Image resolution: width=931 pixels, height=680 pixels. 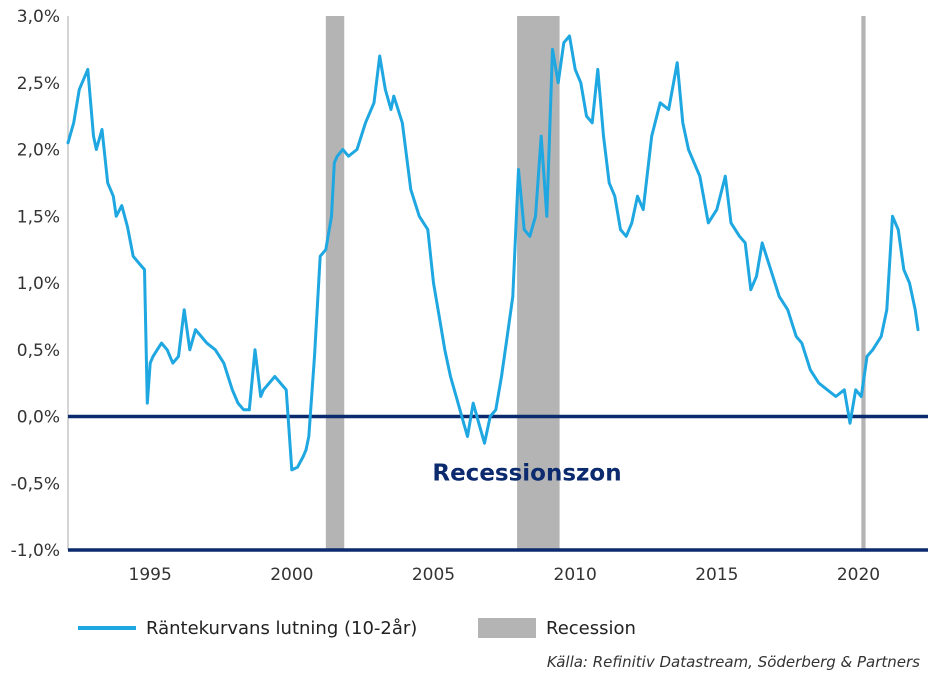 What do you see at coordinates (526, 474) in the screenshot?
I see `recession-zone-label: Recessionszon` at bounding box center [526, 474].